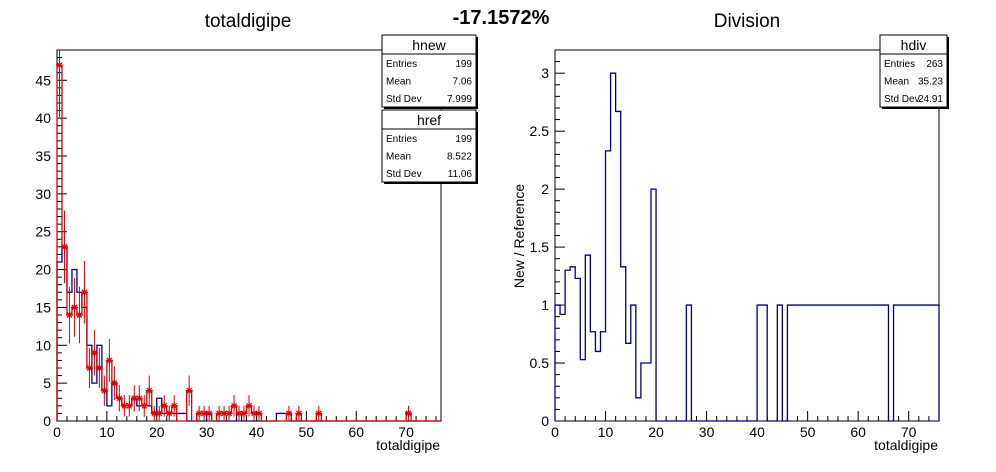 This screenshot has width=996, height=472. I want to click on stats-value: 35.23, so click(930, 82).